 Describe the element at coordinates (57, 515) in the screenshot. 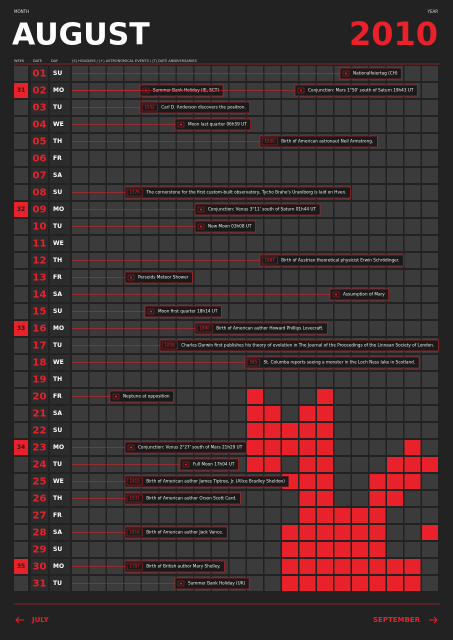

I see `day: FR` at that location.